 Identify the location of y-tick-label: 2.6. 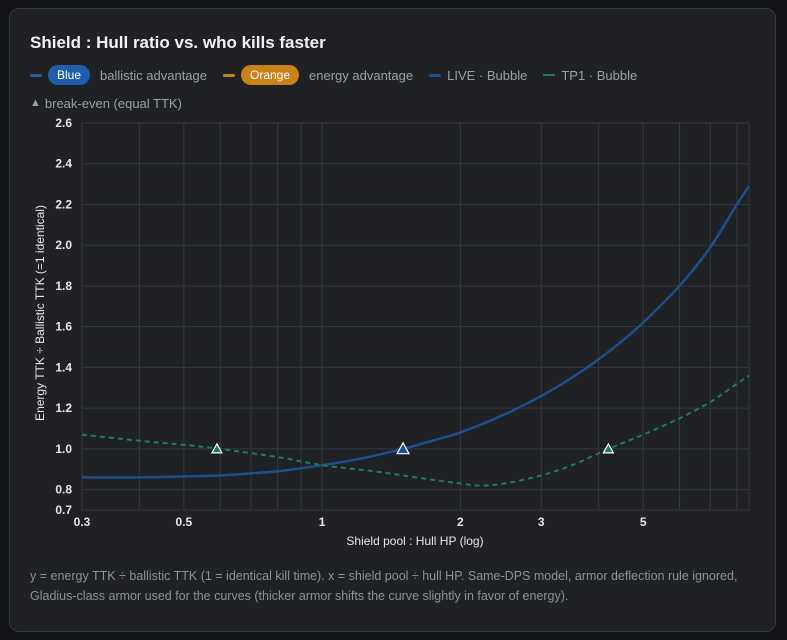
(63, 123).